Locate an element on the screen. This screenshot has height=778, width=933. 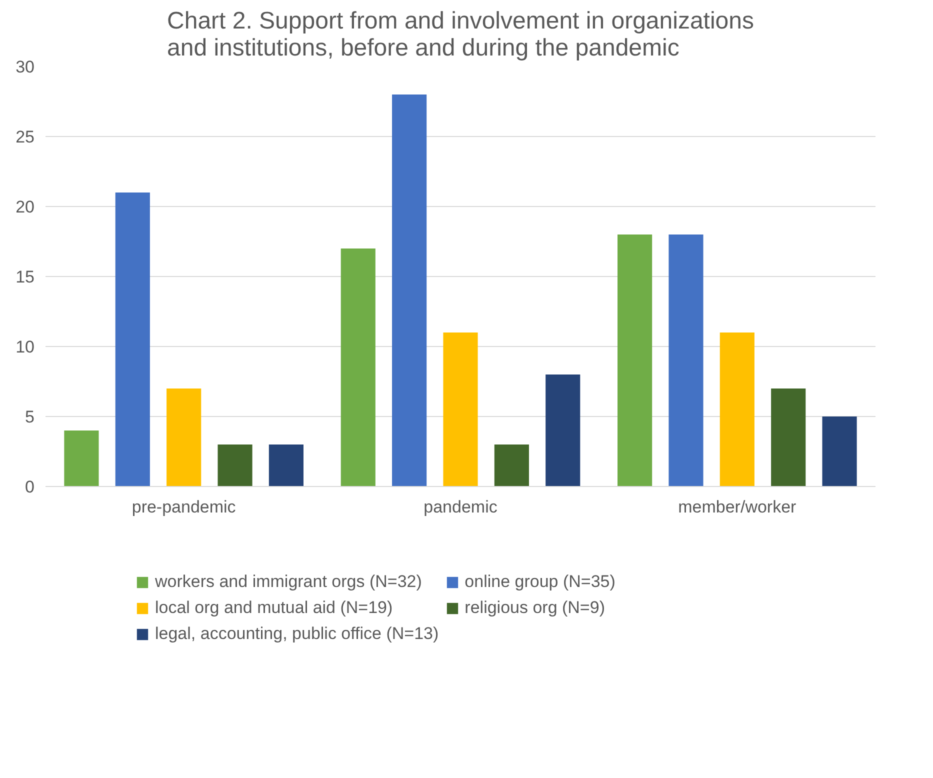
legend-label: local org and mutual aid (N=19) is located at coordinates (274, 608).